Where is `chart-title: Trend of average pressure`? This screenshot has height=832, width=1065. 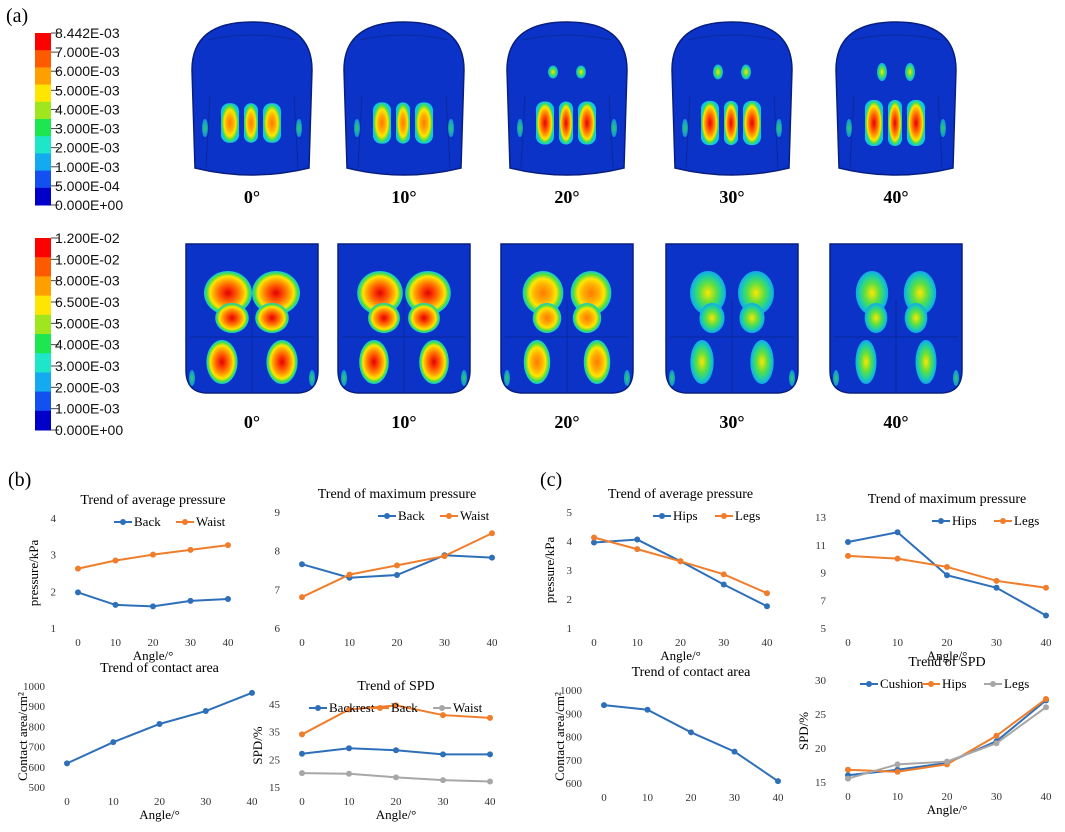
chart-title: Trend of average pressure is located at coordinates (152, 500).